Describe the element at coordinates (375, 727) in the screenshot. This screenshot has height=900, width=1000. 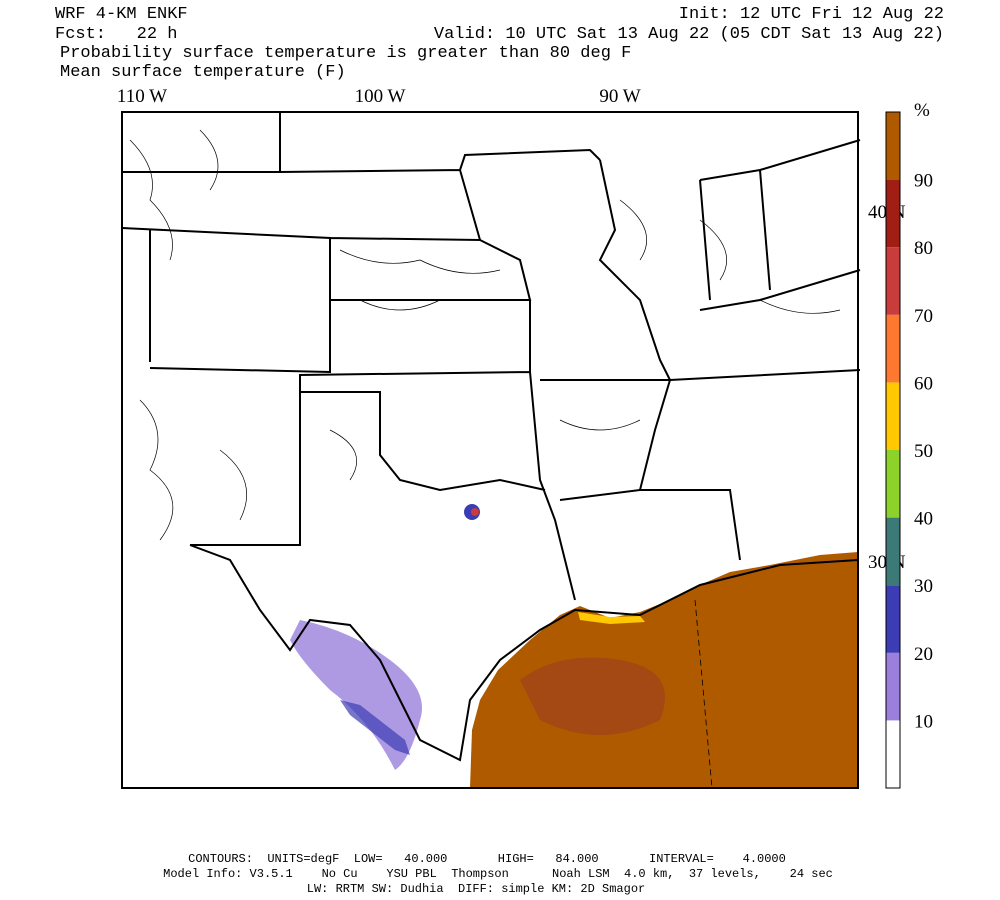
I see `low-probability-area` at that location.